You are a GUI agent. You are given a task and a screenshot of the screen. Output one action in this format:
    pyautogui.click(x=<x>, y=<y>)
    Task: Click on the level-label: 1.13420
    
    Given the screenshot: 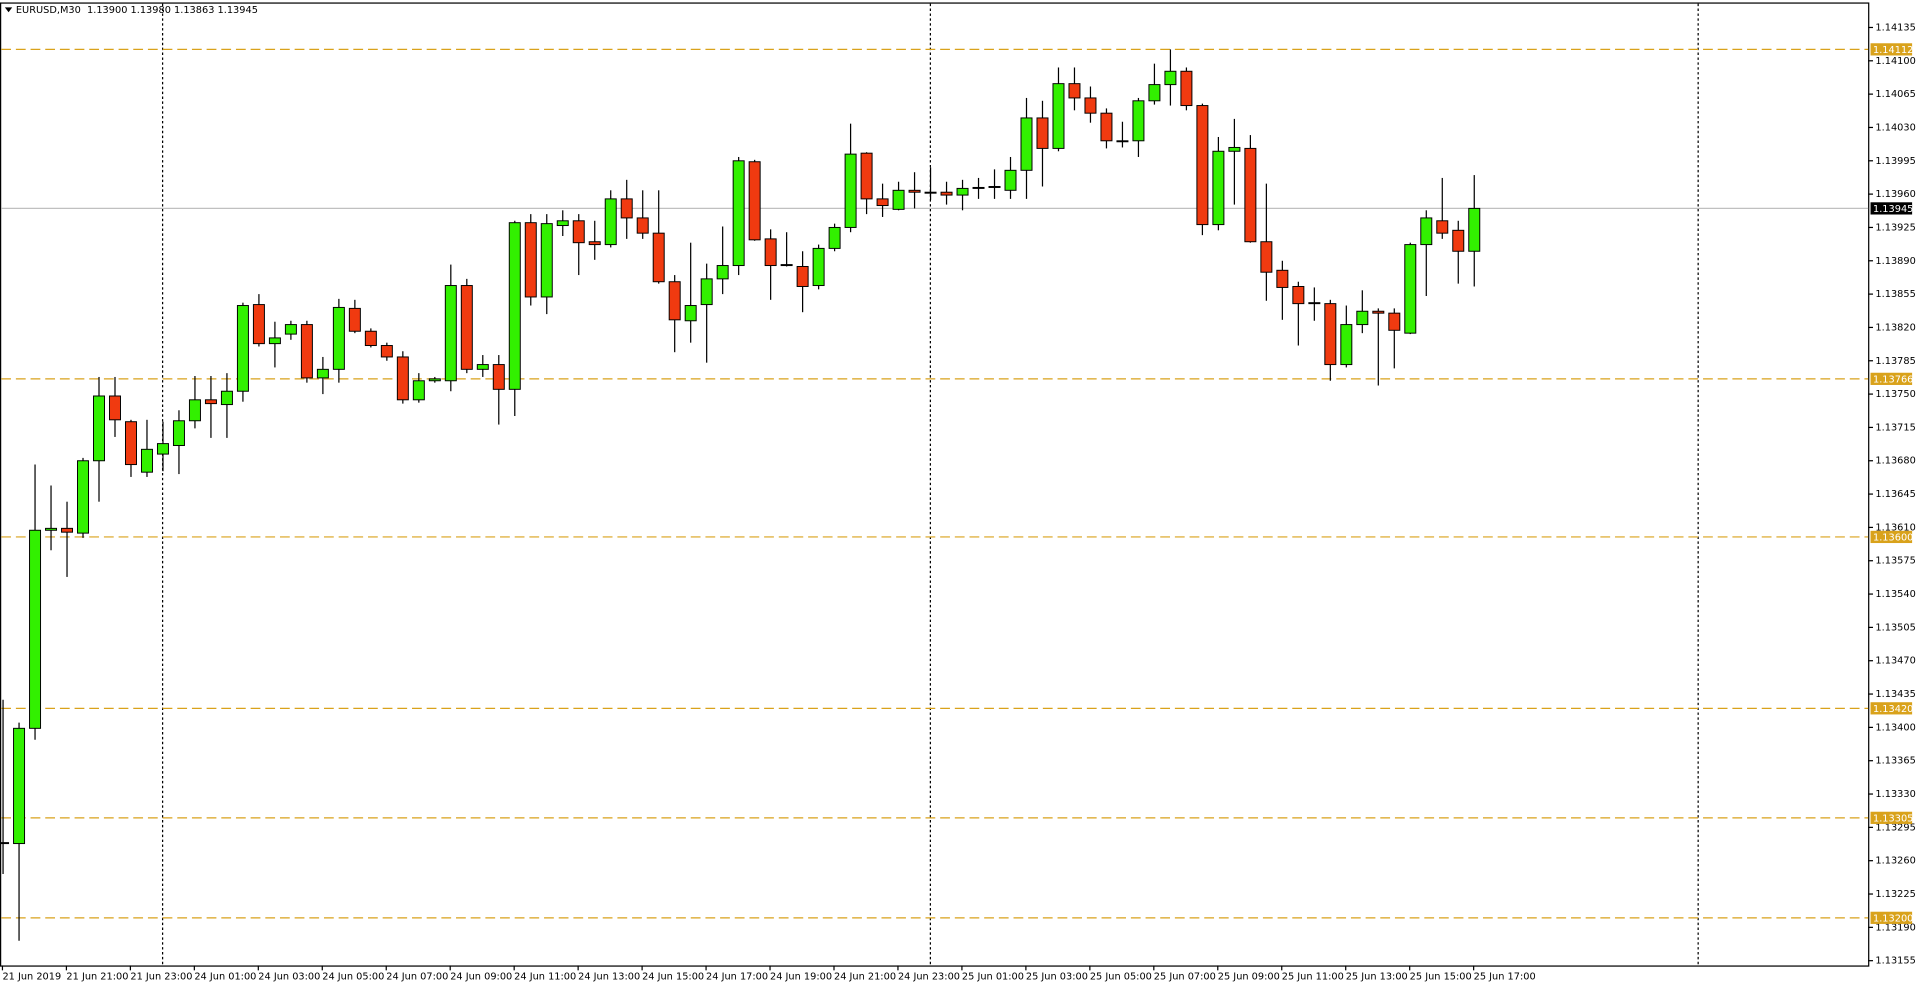 What is the action you would take?
    pyautogui.click(x=1893, y=709)
    